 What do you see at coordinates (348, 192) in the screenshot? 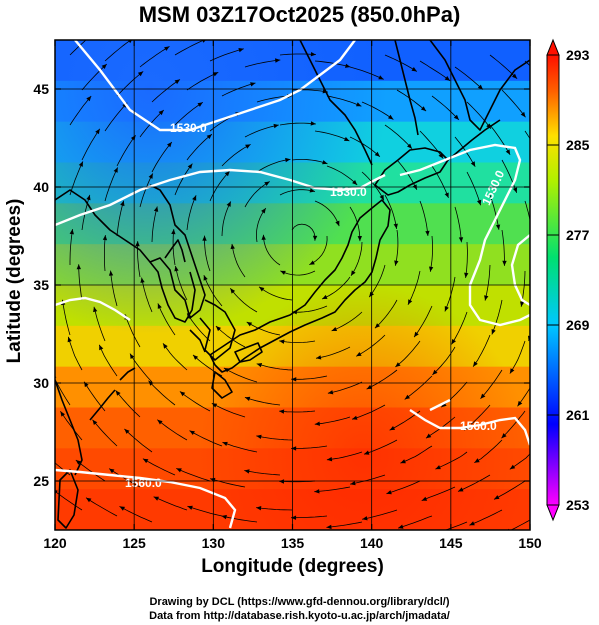
I see `contour-label: 1530.0` at bounding box center [348, 192].